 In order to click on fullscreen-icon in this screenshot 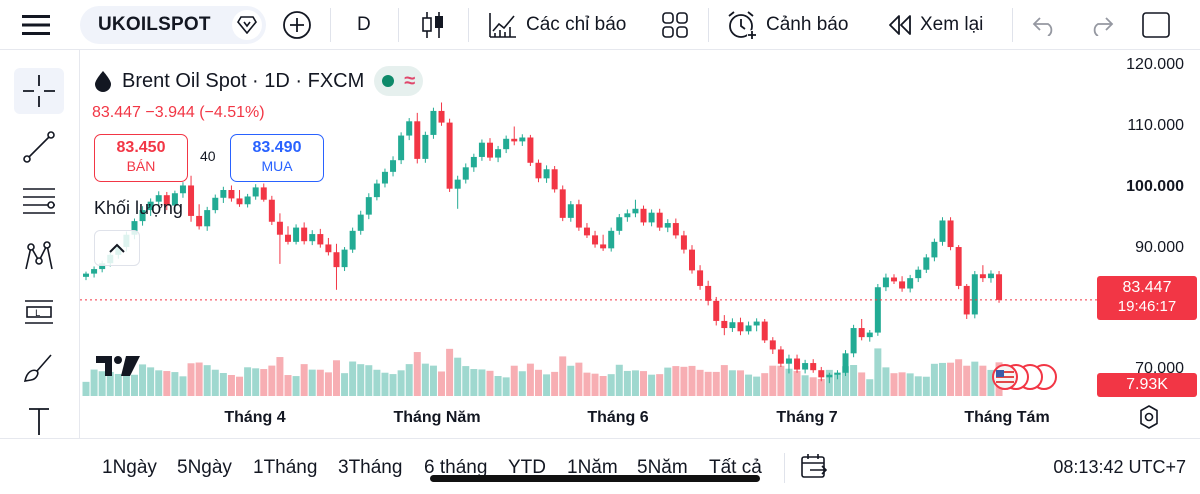, I will do `click(1156, 25)`.